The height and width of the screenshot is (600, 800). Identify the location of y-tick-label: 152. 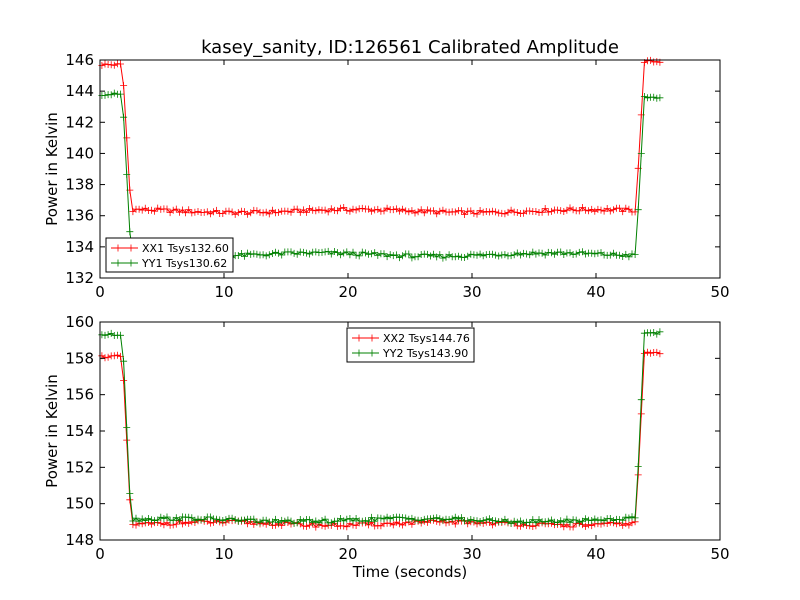
(79, 467).